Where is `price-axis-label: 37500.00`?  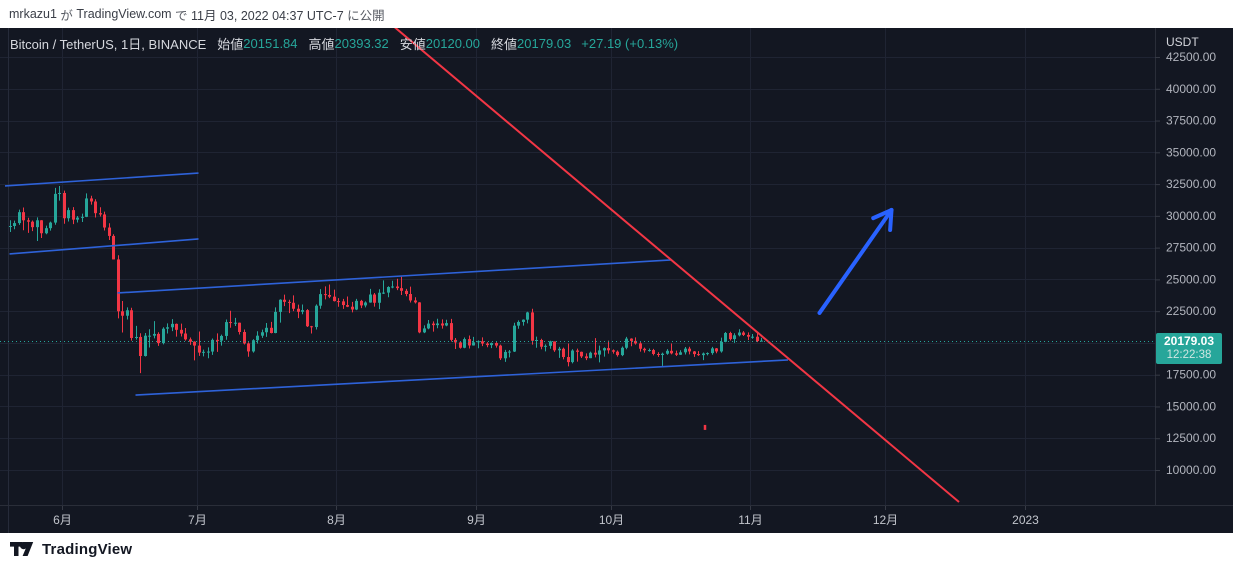
price-axis-label: 37500.00 is located at coordinates (1191, 121).